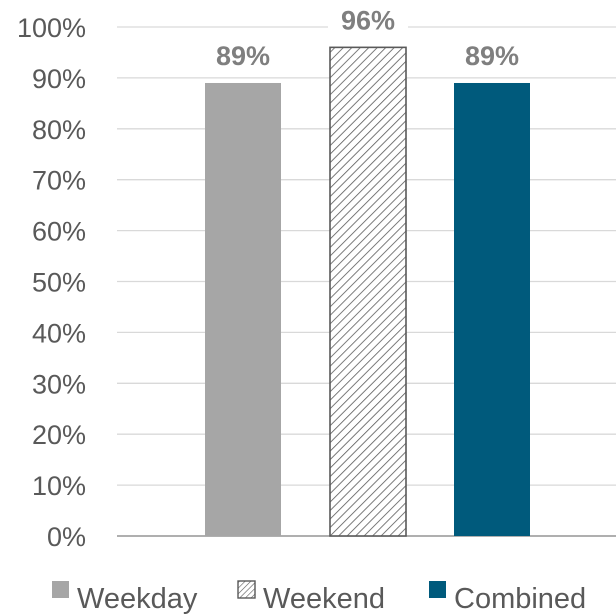  What do you see at coordinates (324, 599) in the screenshot?
I see `legend-label-weekend: Weekend` at bounding box center [324, 599].